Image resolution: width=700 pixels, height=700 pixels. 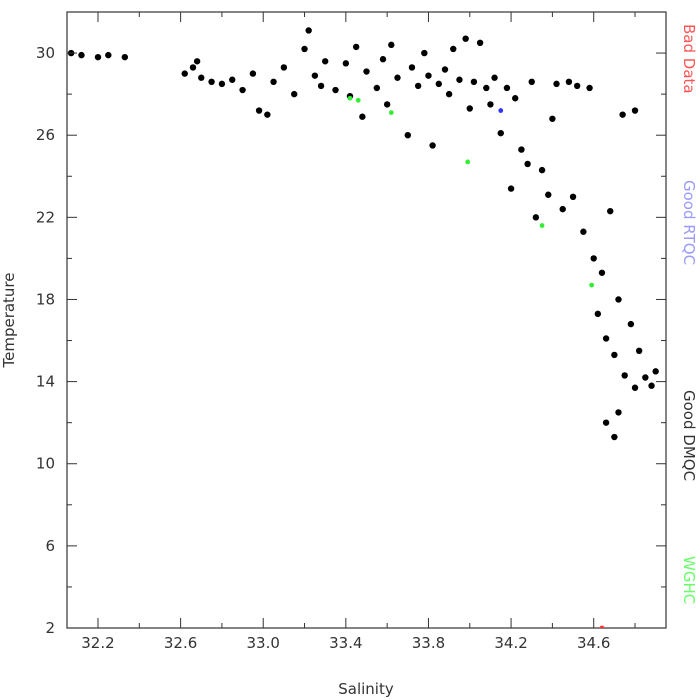 I want to click on point-bad-data, so click(x=602, y=626).